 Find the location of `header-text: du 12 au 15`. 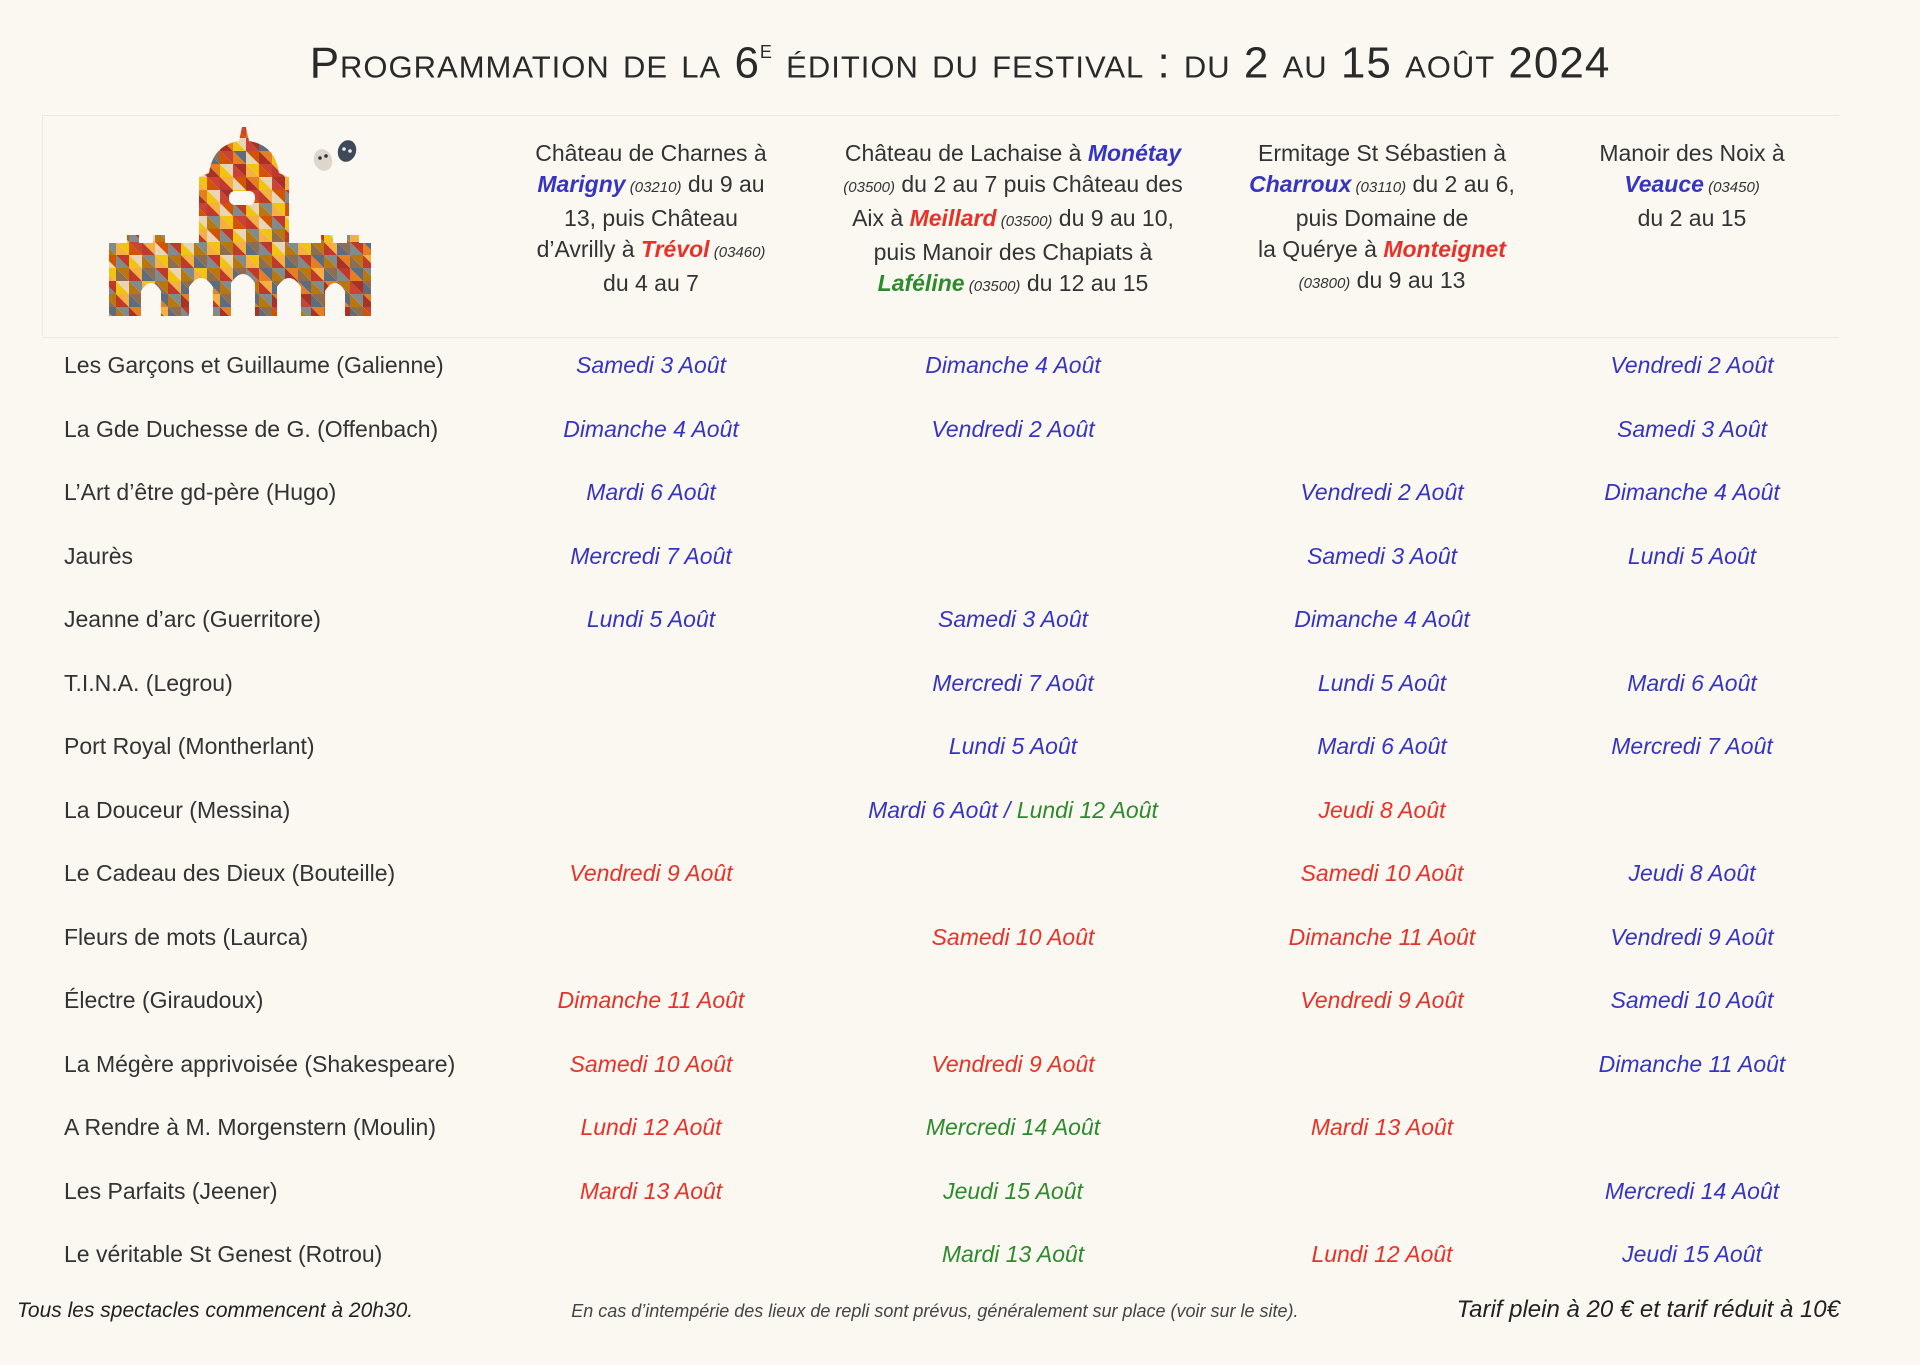

header-text: du 12 au 15 is located at coordinates (1084, 283).